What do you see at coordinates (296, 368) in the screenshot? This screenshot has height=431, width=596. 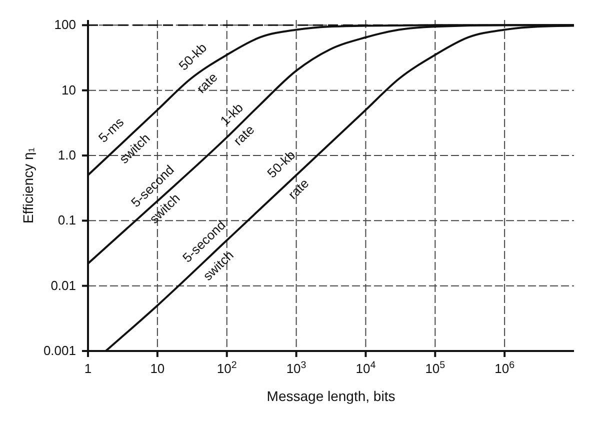 I see `x-tick-label: 10$^{3}$` at bounding box center [296, 368].